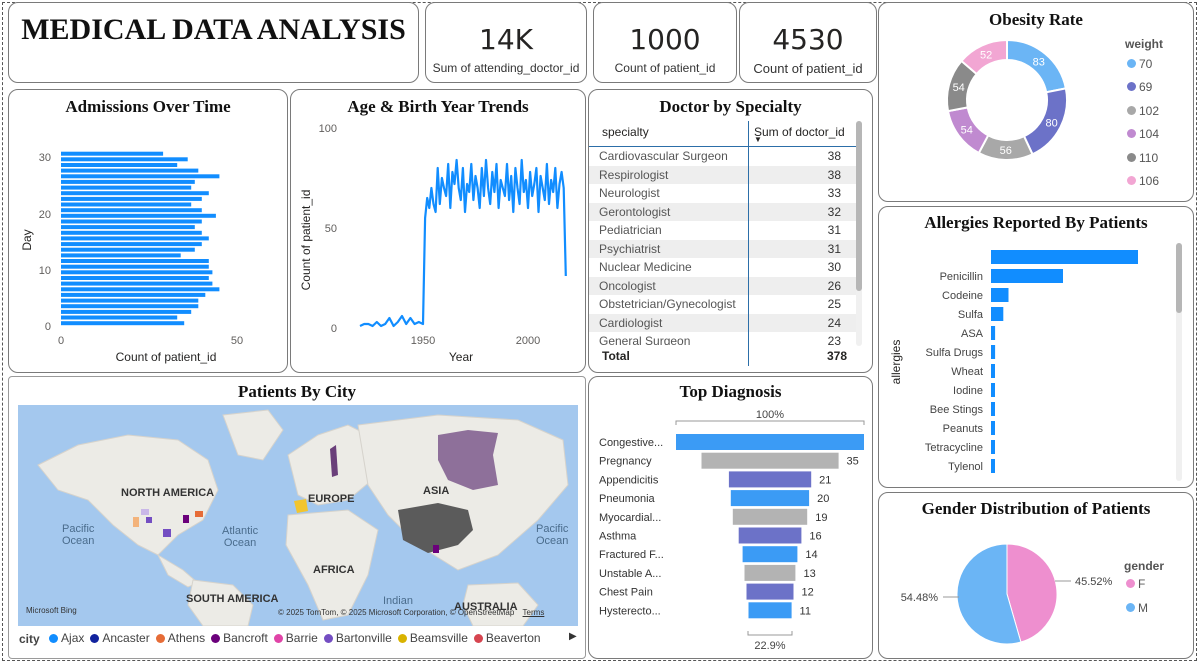 The width and height of the screenshot is (1199, 663). What do you see at coordinates (758, 139) in the screenshot?
I see `sort-desc-icon: ▼` at bounding box center [758, 139].